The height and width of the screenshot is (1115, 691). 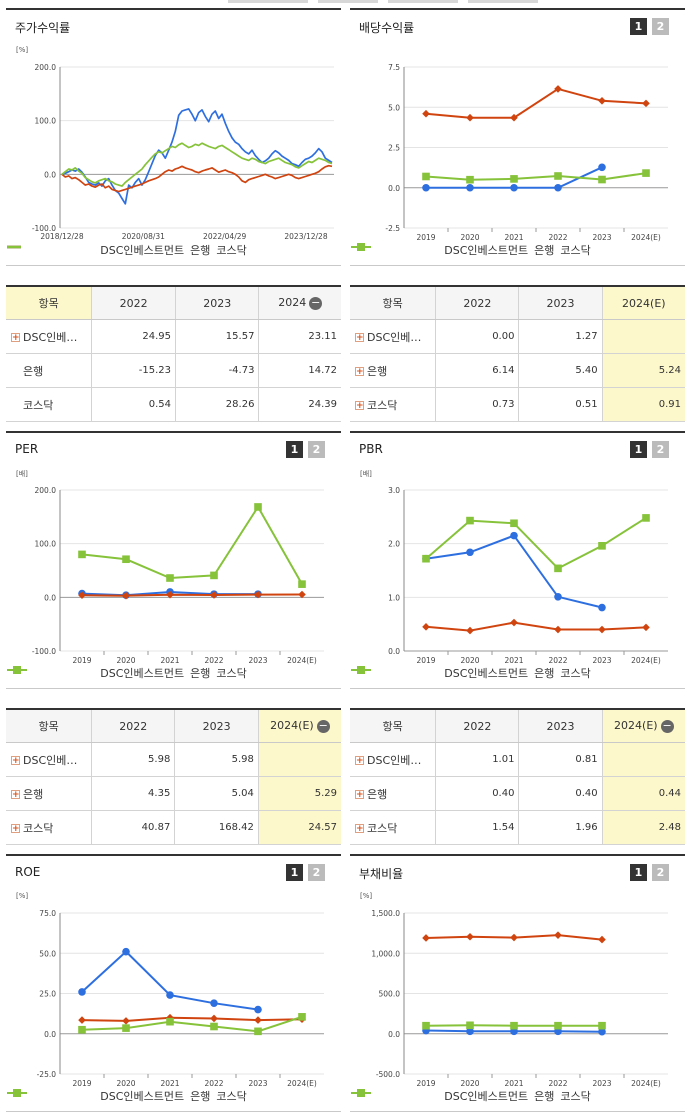 What do you see at coordinates (43, 28) in the screenshot?
I see `panel-title: 주가수익률` at bounding box center [43, 28].